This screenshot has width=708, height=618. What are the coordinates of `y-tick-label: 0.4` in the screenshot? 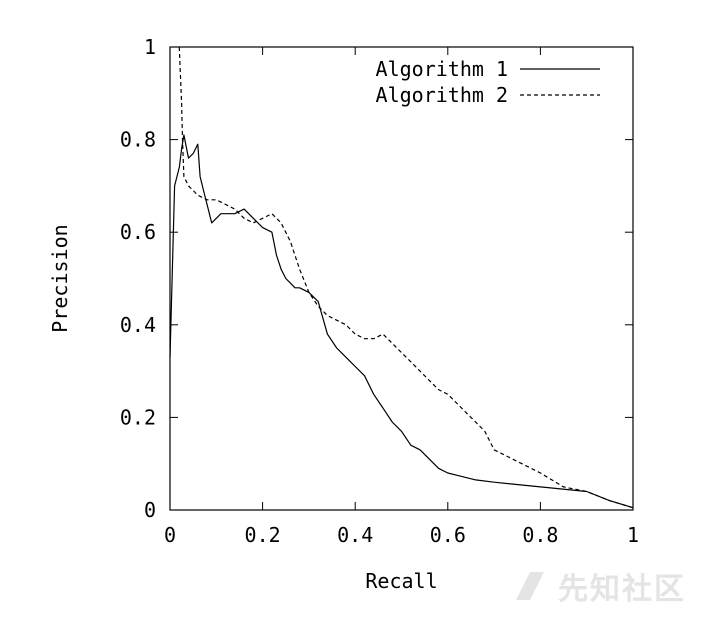 It's located at (138, 325).